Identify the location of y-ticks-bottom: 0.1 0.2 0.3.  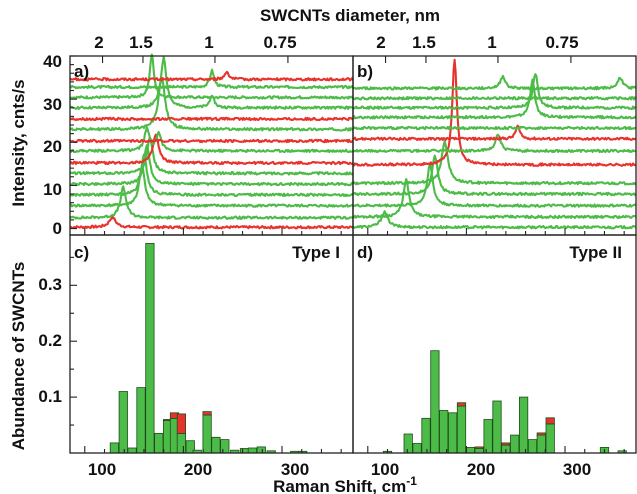
(50, 340).